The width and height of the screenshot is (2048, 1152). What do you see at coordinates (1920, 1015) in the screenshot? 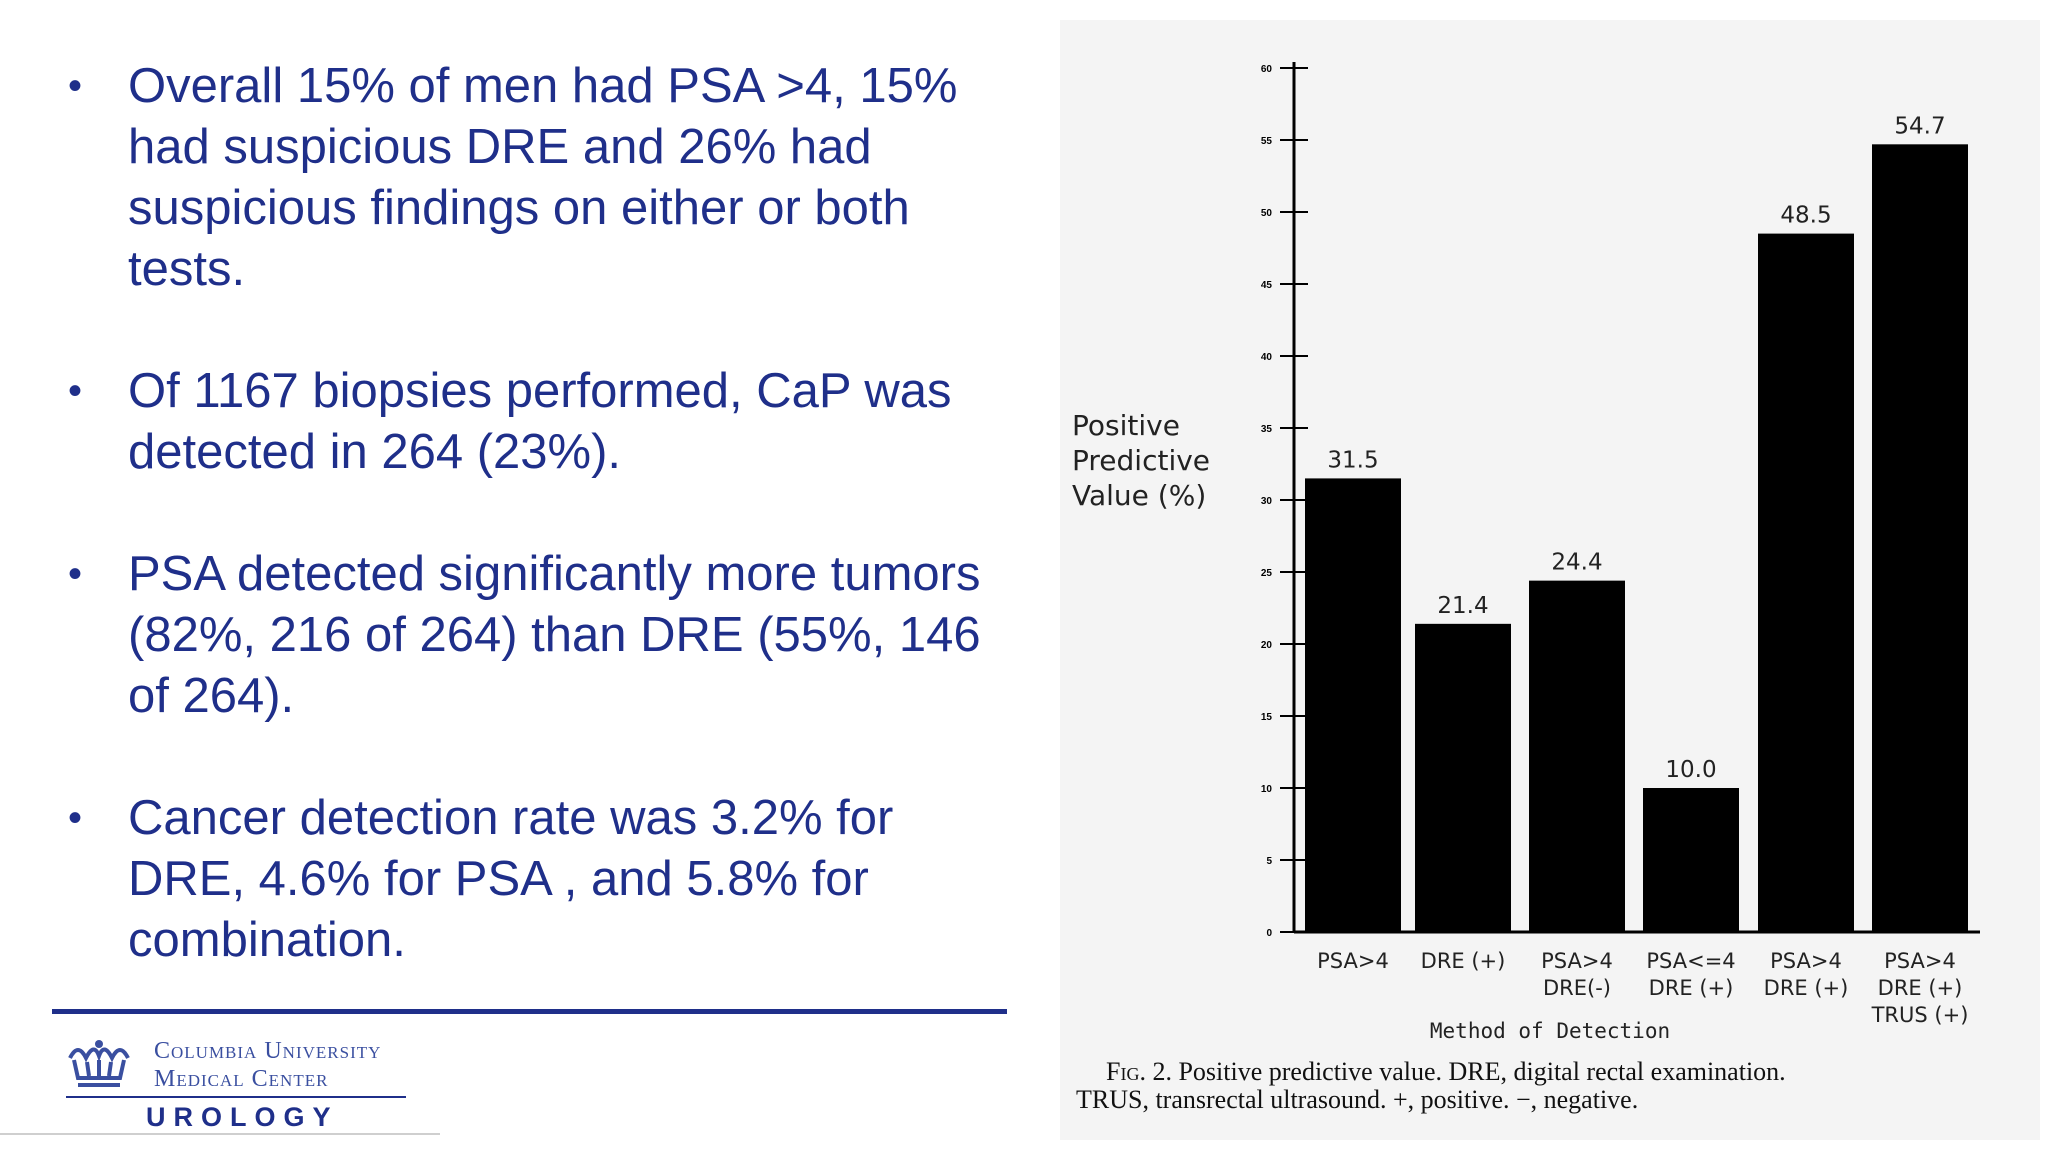
I see `x-tick-label: TRUS (+)` at bounding box center [1920, 1015].